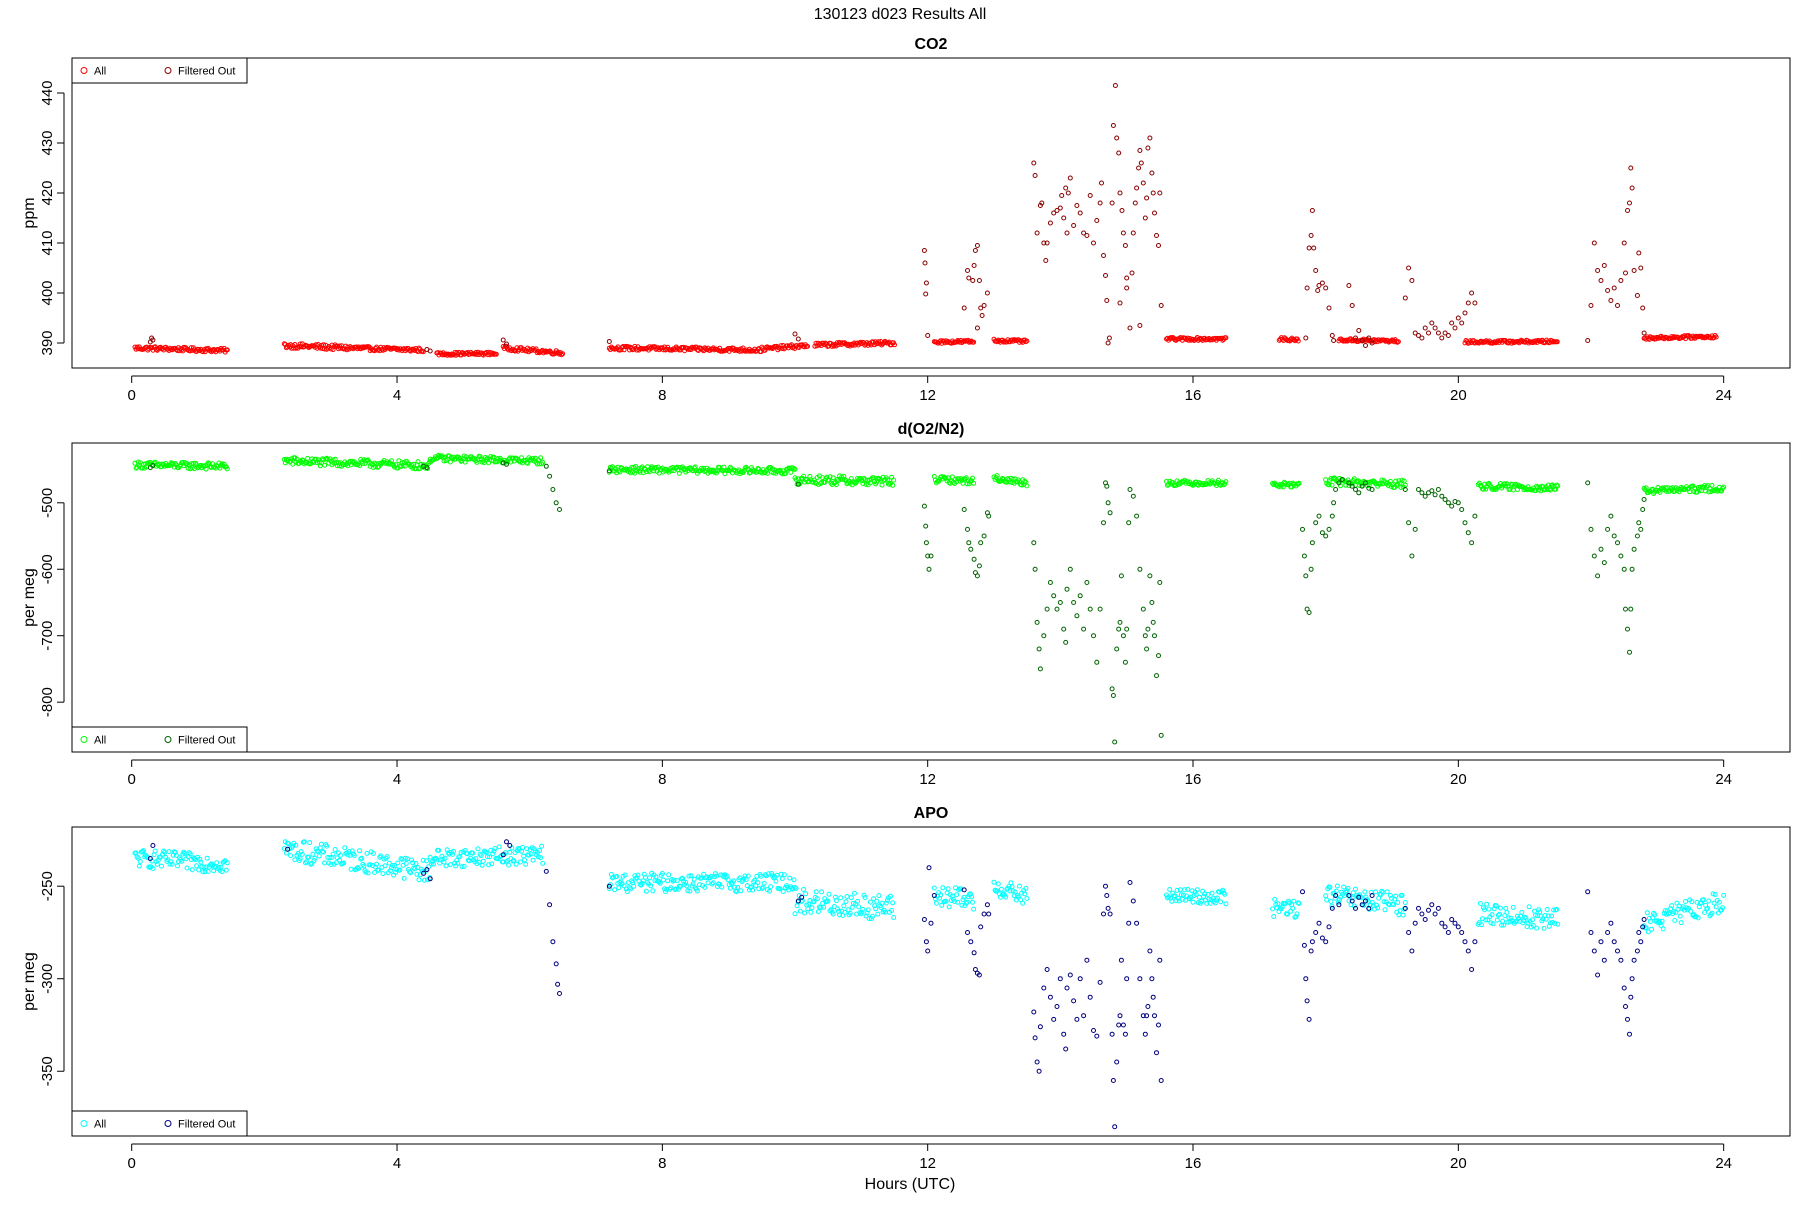 The image size is (1800, 1205). What do you see at coordinates (206, 1125) in the screenshot?
I see `apo-legend-label-filtered: Filtered Out` at bounding box center [206, 1125].